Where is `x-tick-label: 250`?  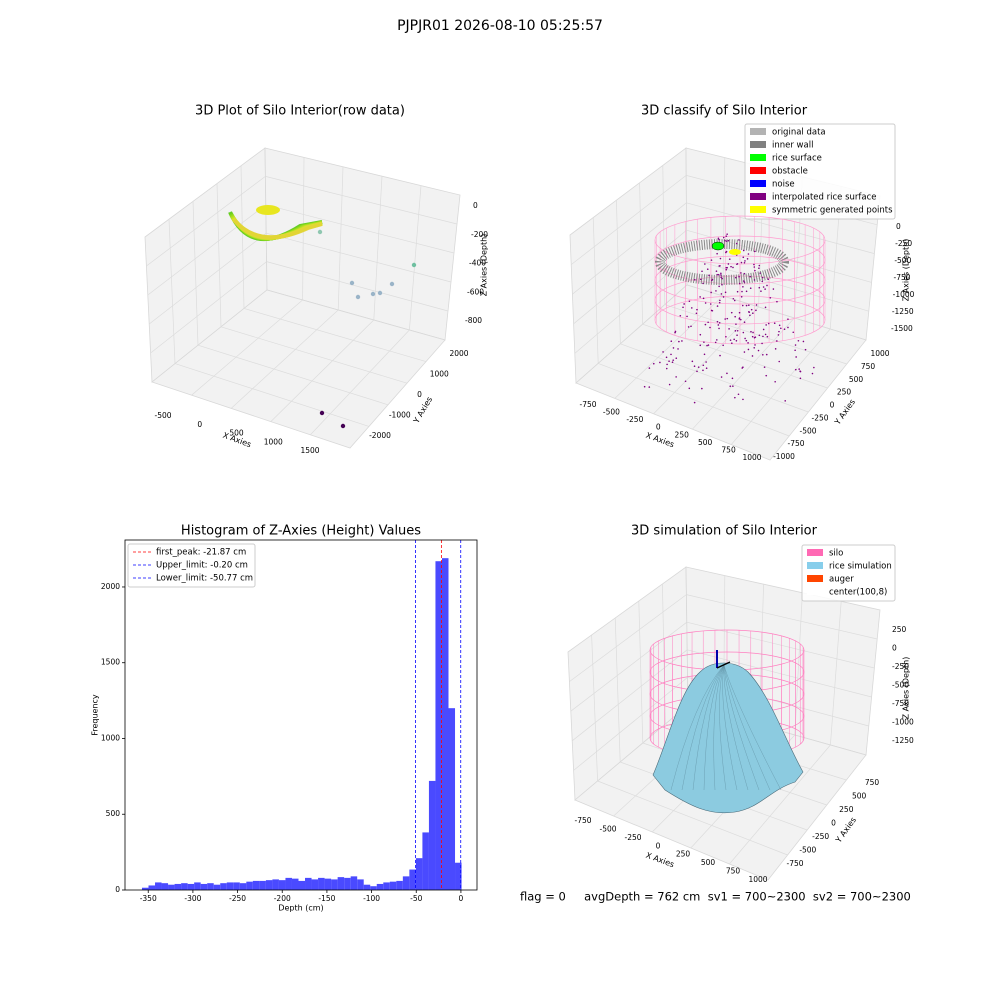
x-tick-label: 250 is located at coordinates (683, 854).